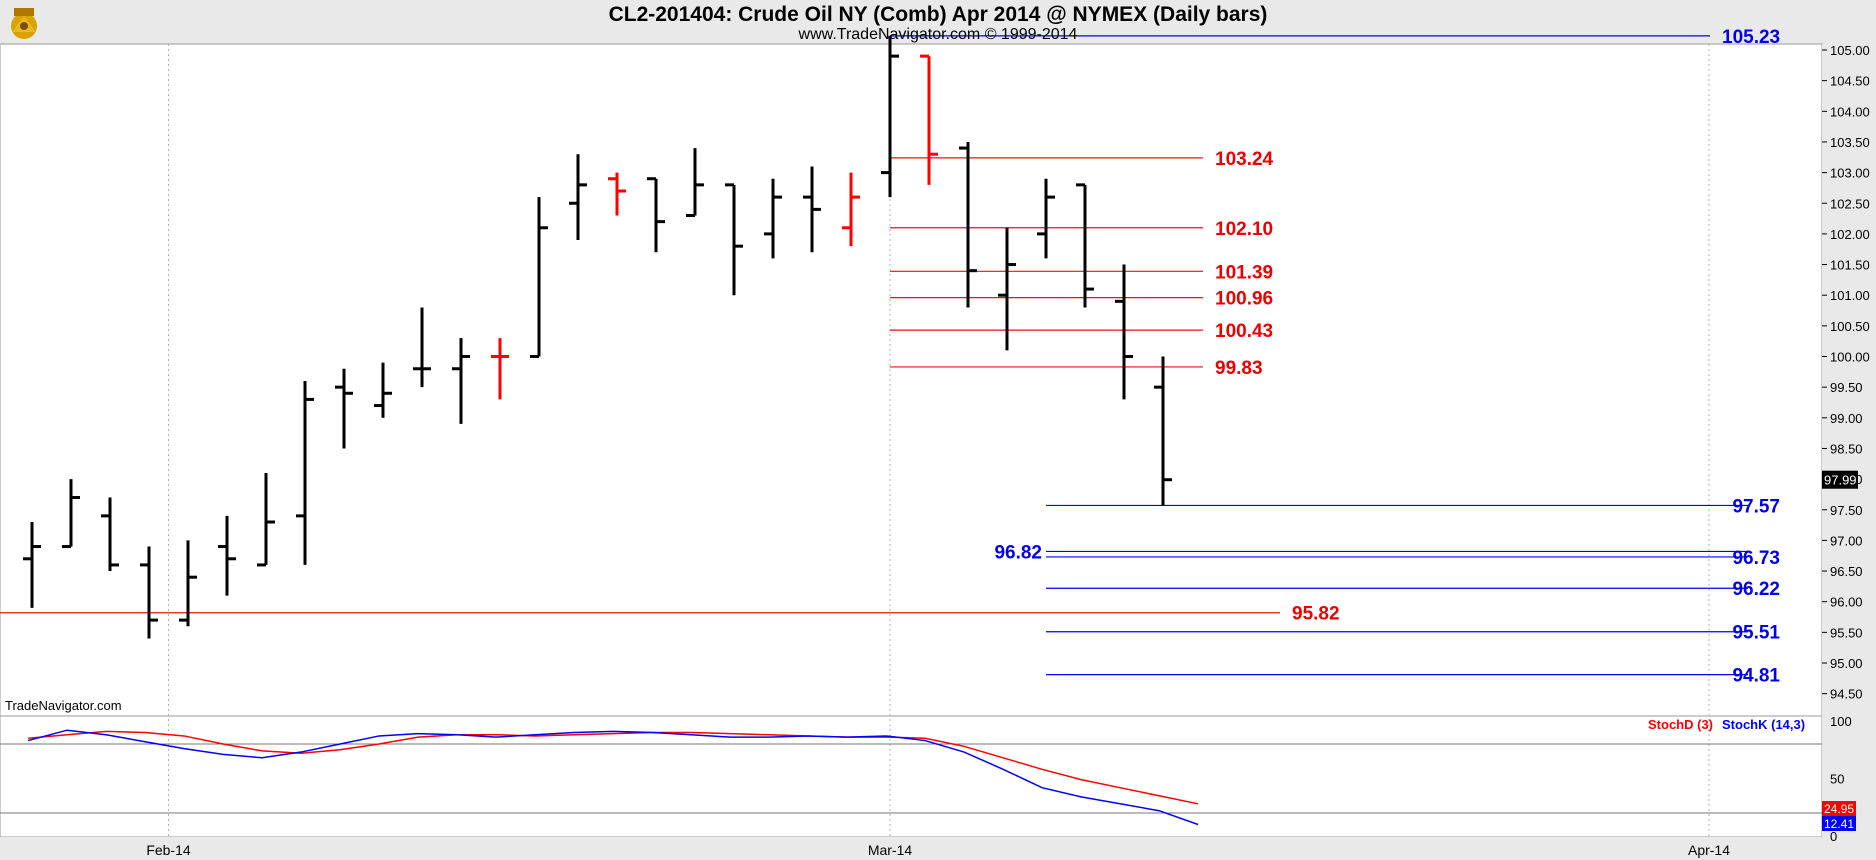 The width and height of the screenshot is (1876, 860). I want to click on stoch-y-tick-label: 50, so click(1837, 779).